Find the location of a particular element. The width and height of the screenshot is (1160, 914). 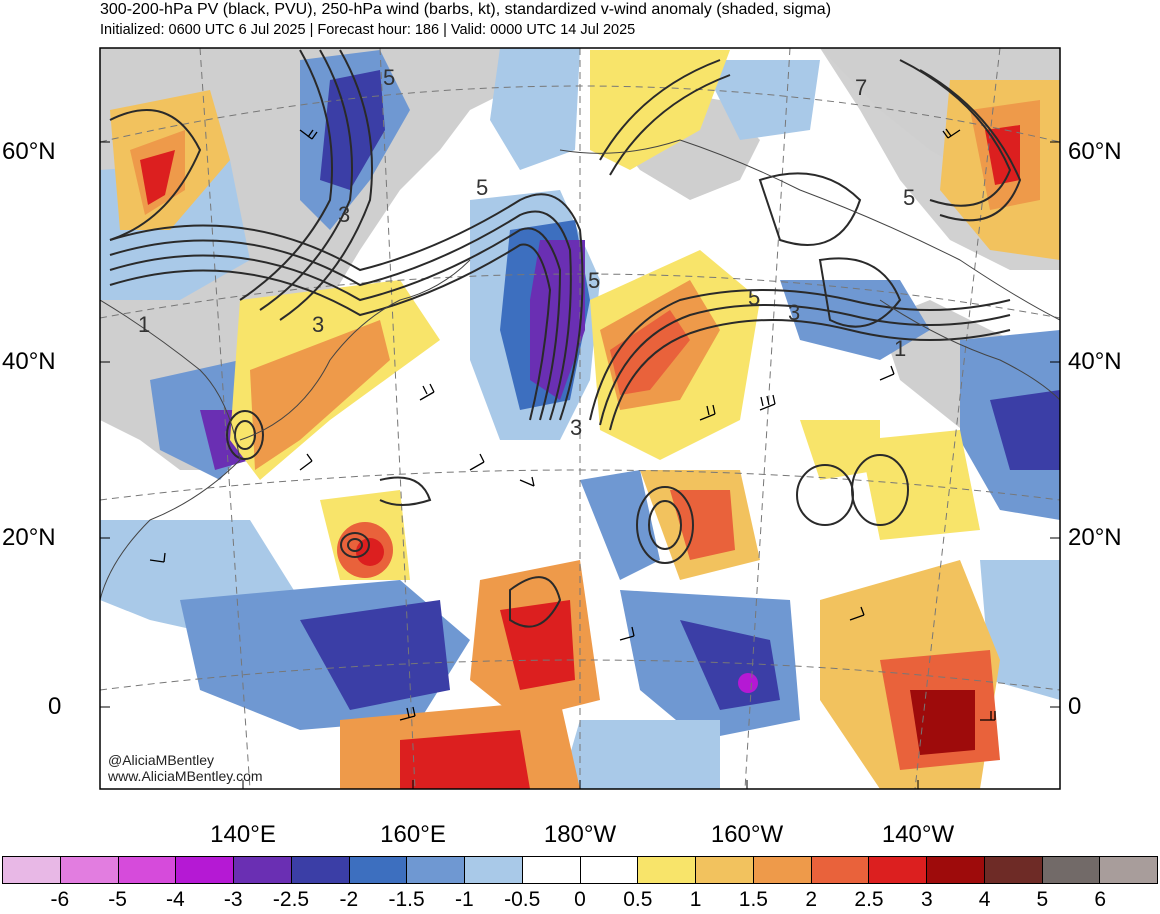

lat-label-right: 20°N is located at coordinates (1095, 537).